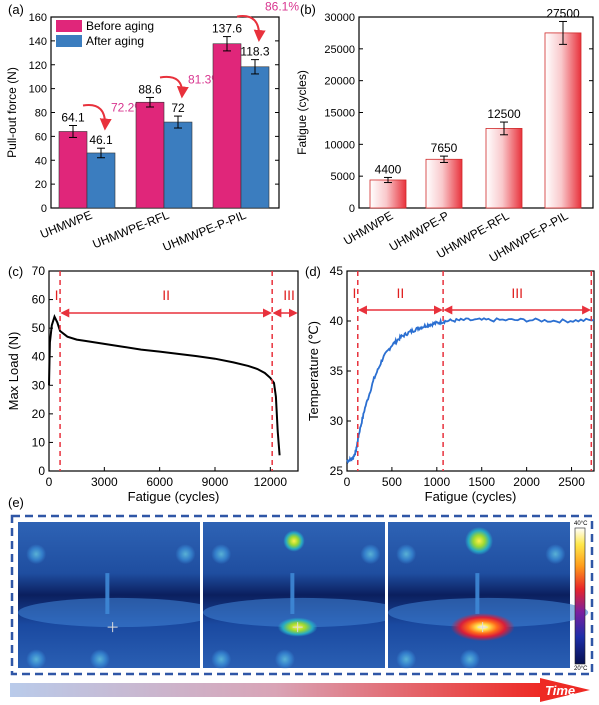  I want to click on panel-label-e: (e), so click(16, 502).